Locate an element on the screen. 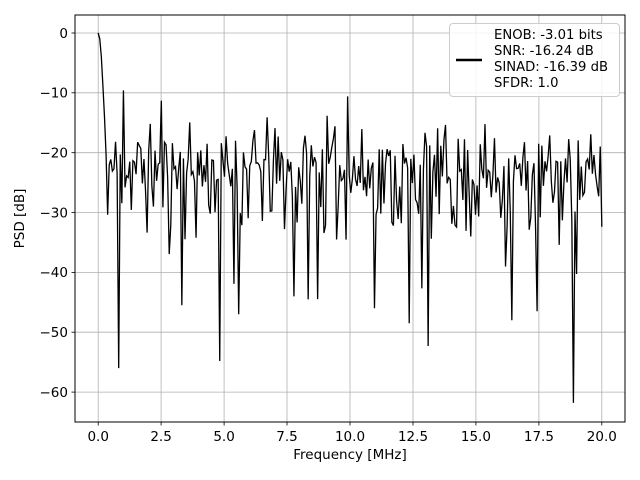  x-tick-label: 17.5 is located at coordinates (539, 437).